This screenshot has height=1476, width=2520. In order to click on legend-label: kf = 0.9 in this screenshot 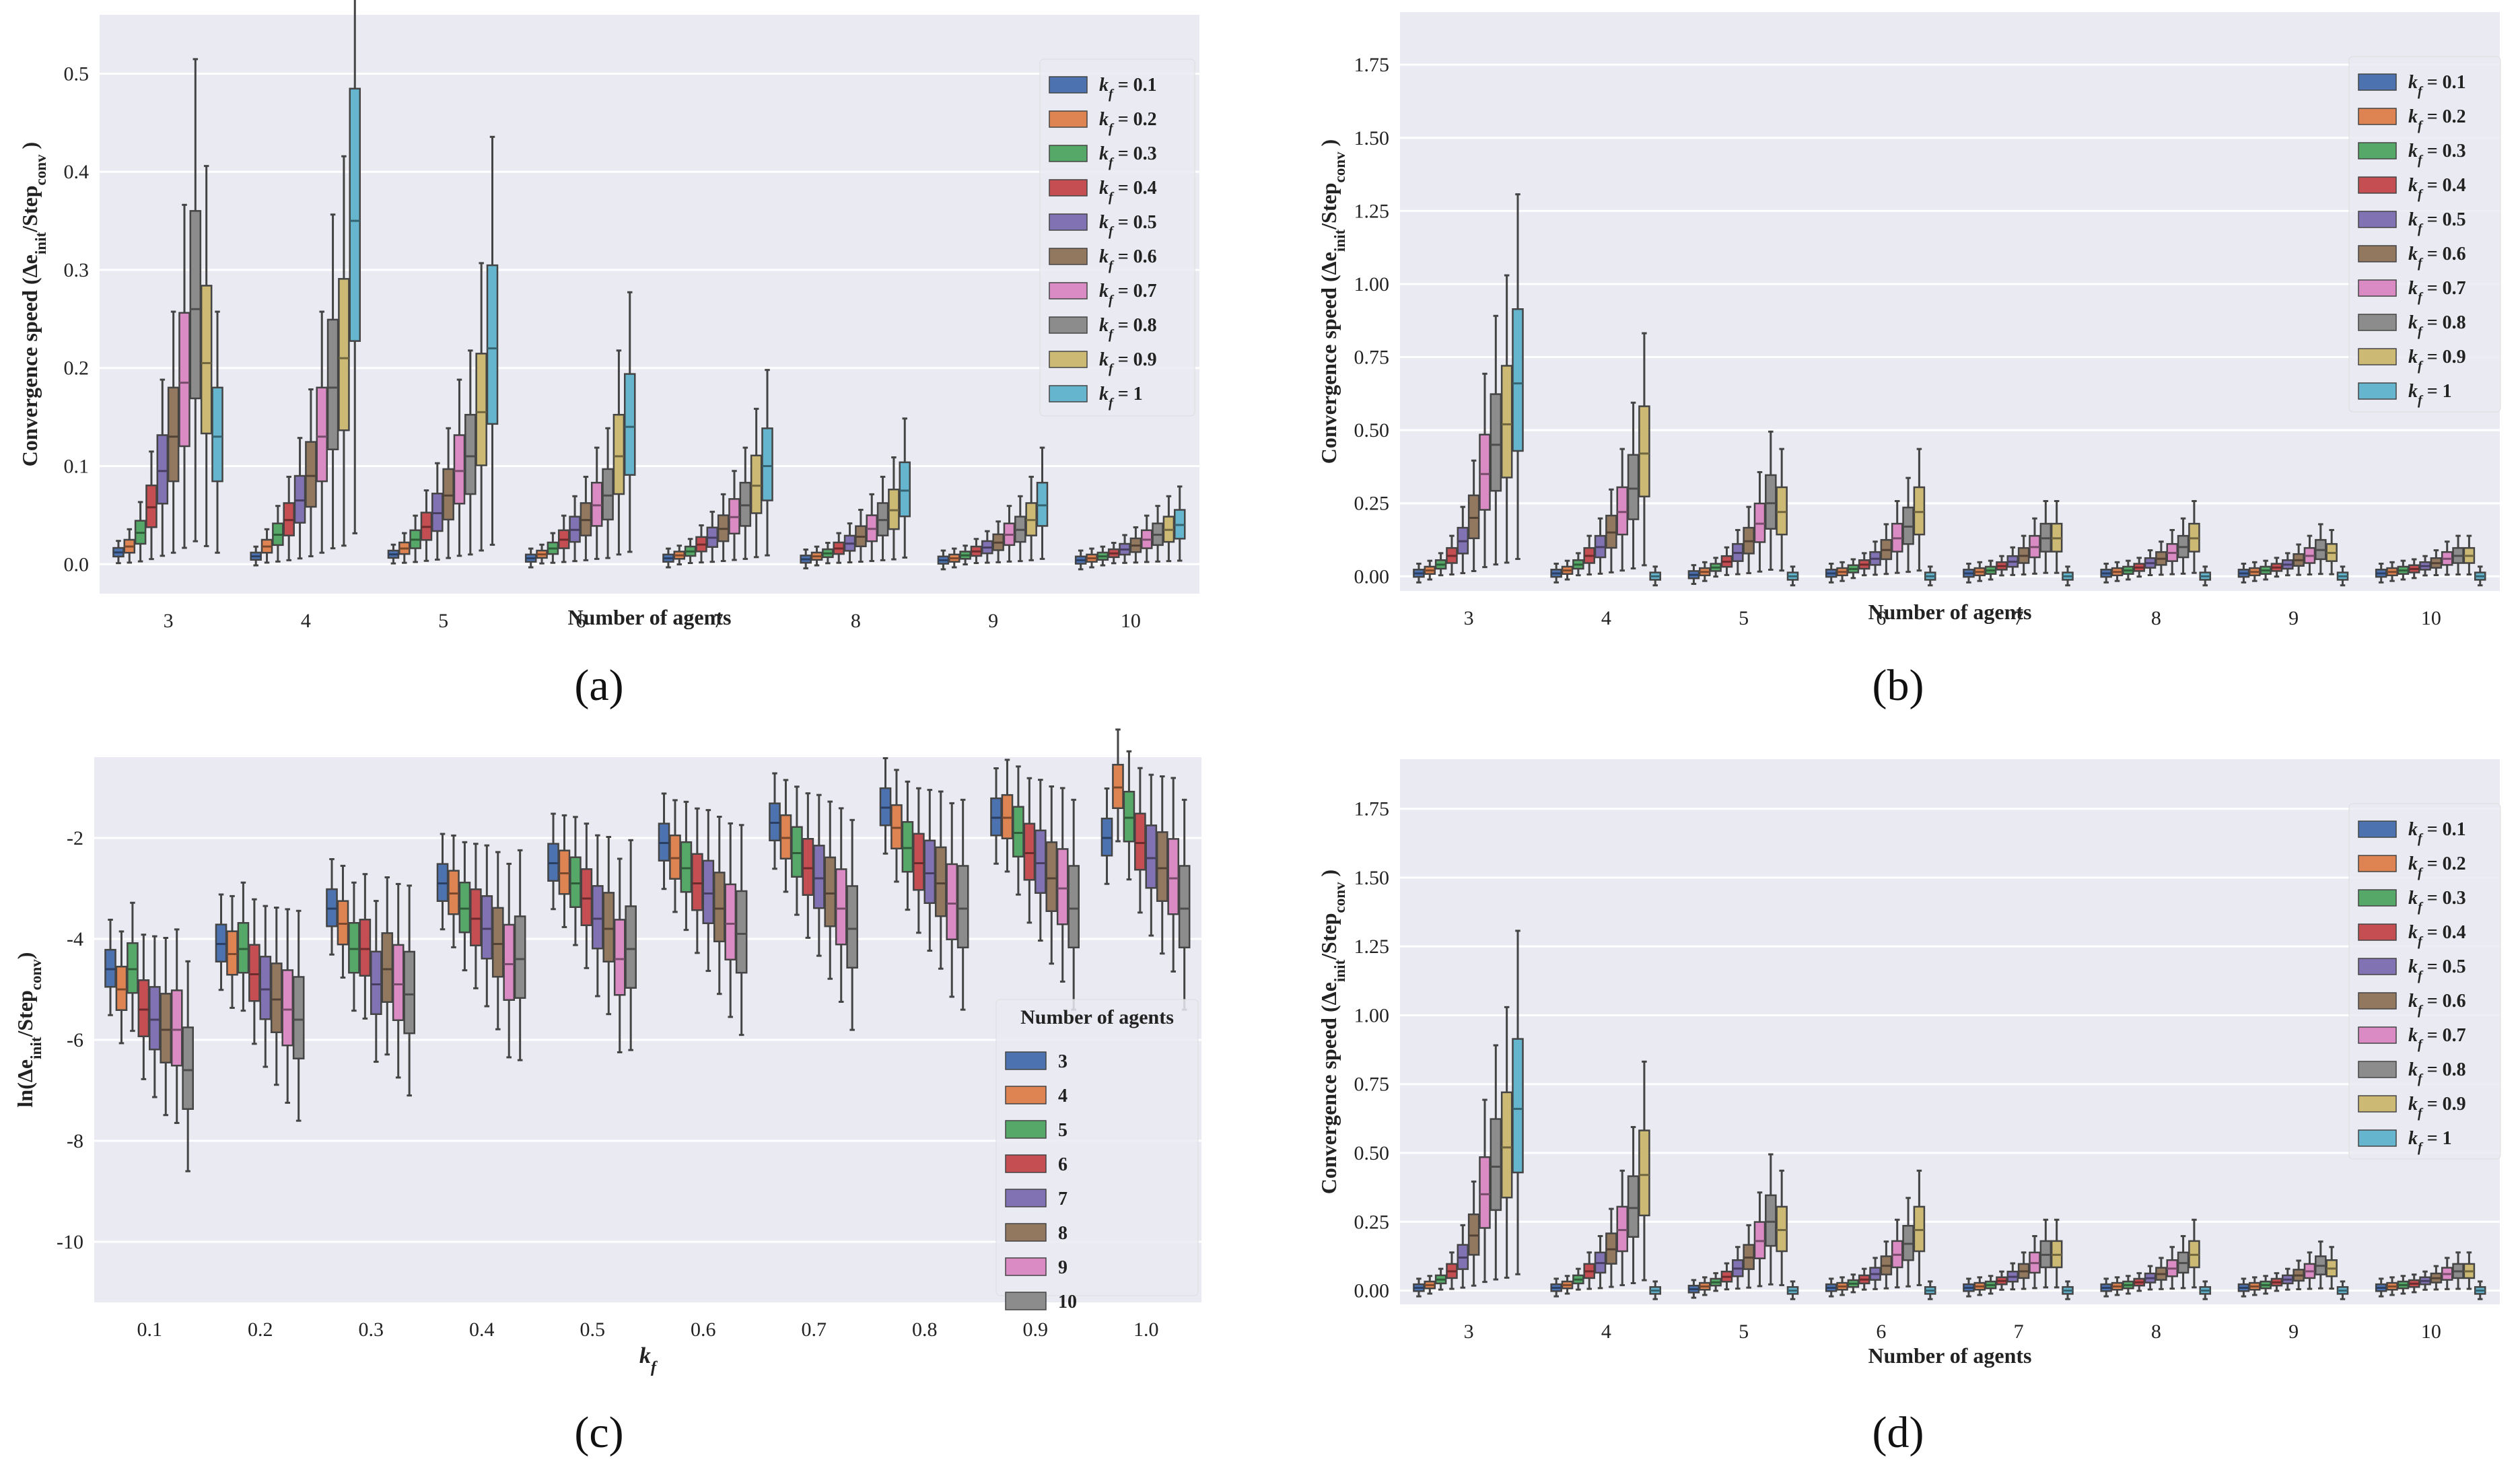, I will do `click(2437, 1108)`.